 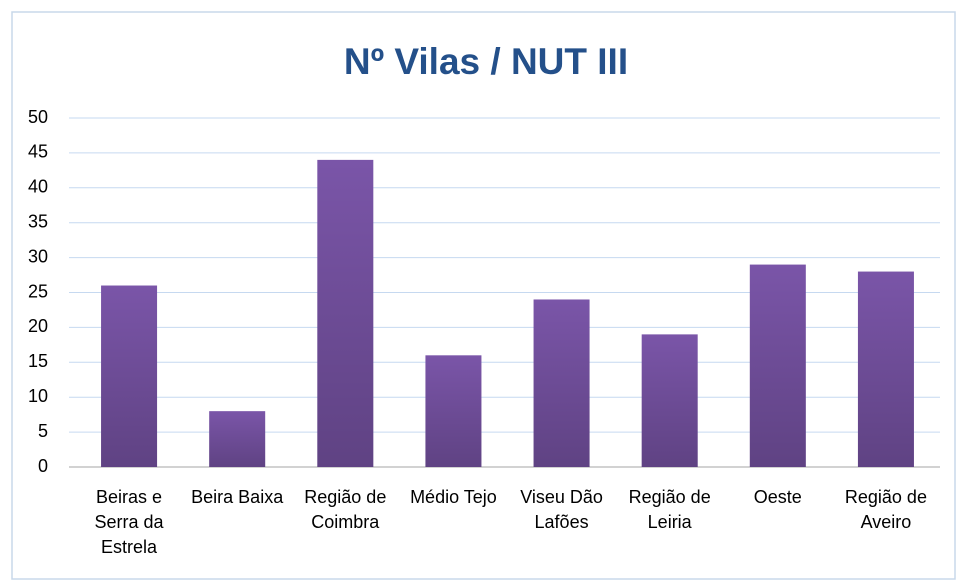 I want to click on x-tick-label: Região de Coimbra, so click(x=345, y=509).